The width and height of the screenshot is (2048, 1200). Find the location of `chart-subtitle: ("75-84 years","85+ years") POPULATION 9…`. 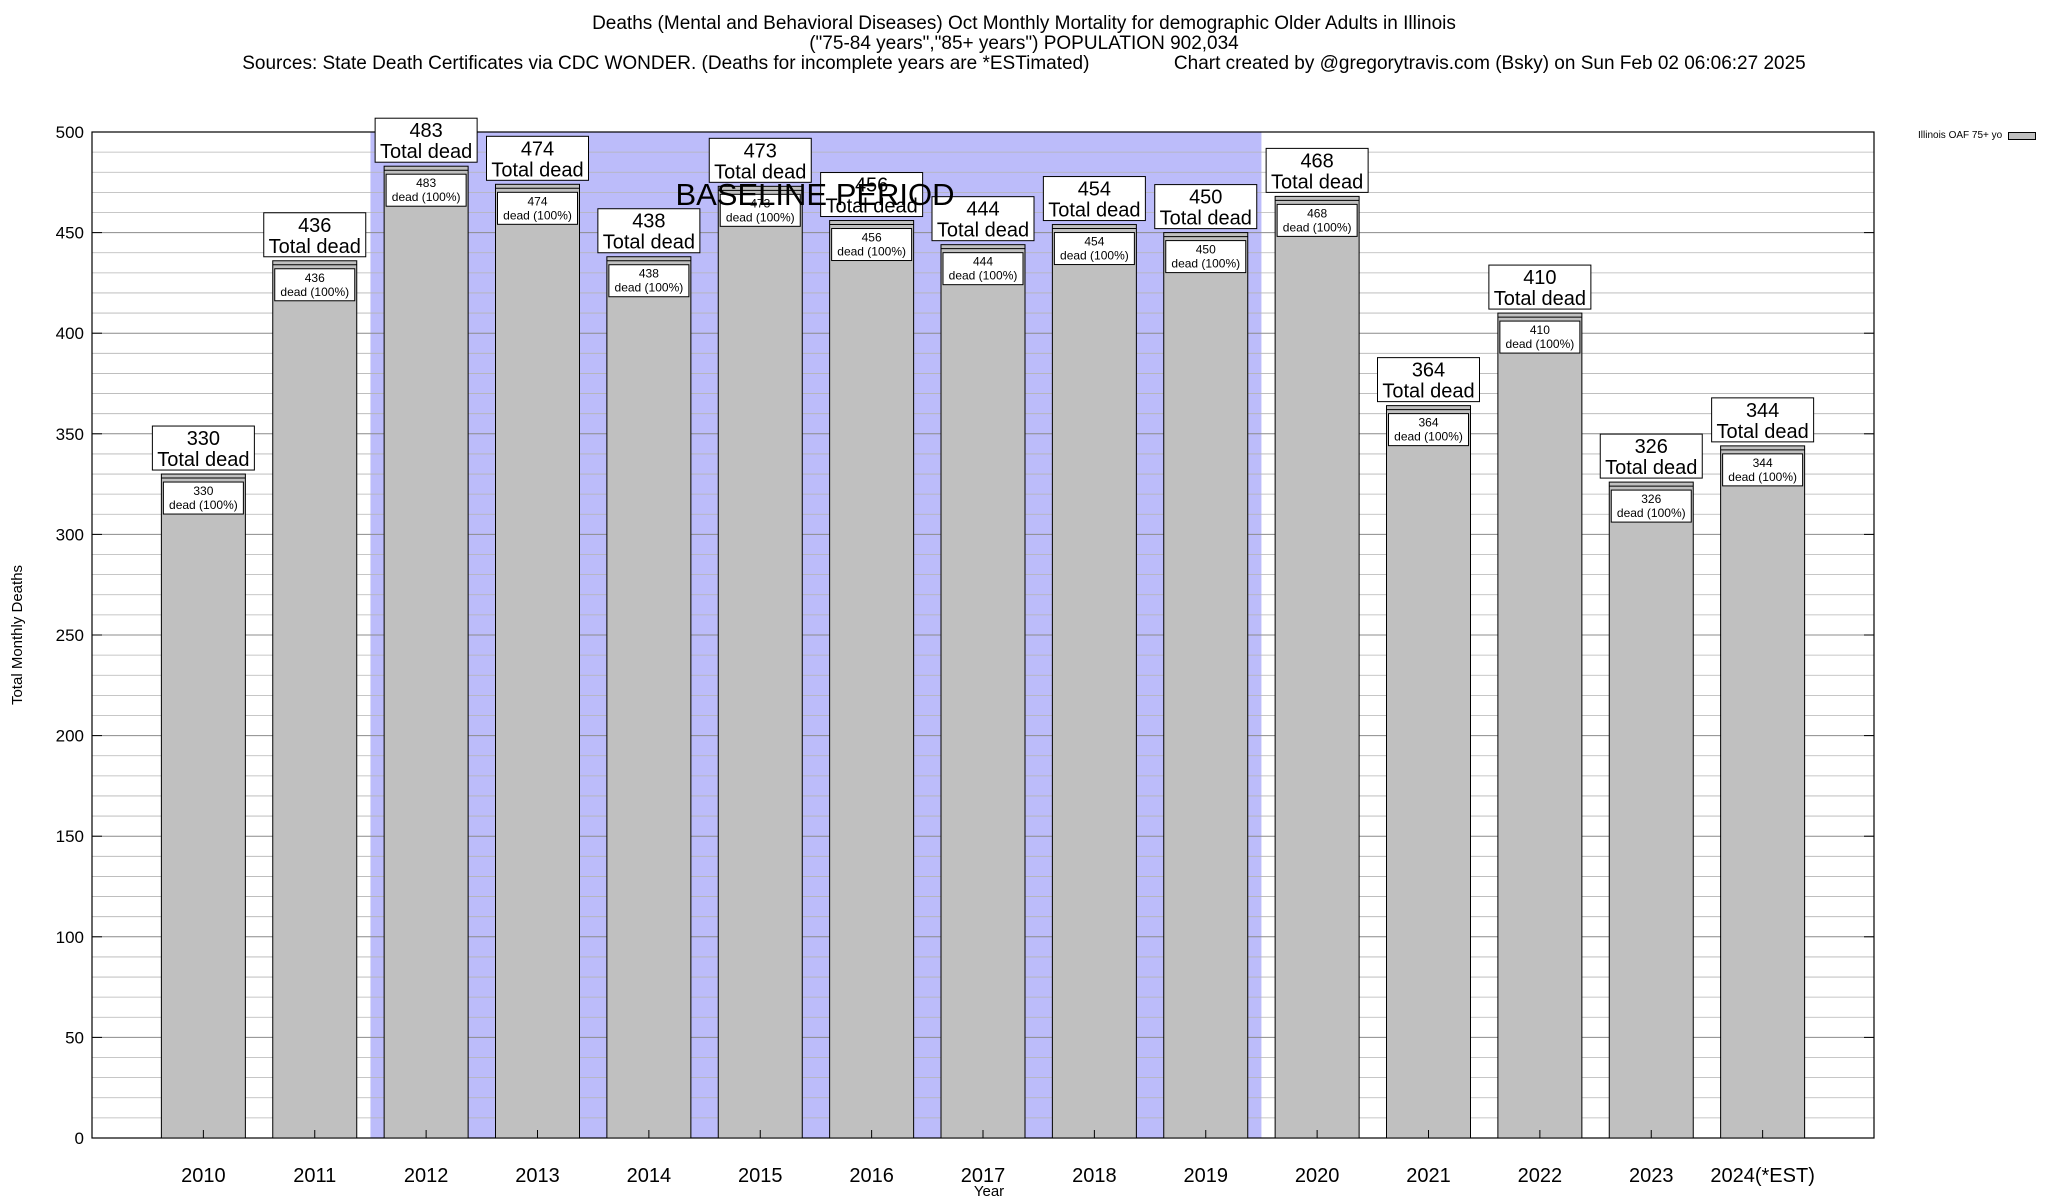

chart-subtitle: ("75-84 years","85+ years") POPULATION 9… is located at coordinates (1024, 43).